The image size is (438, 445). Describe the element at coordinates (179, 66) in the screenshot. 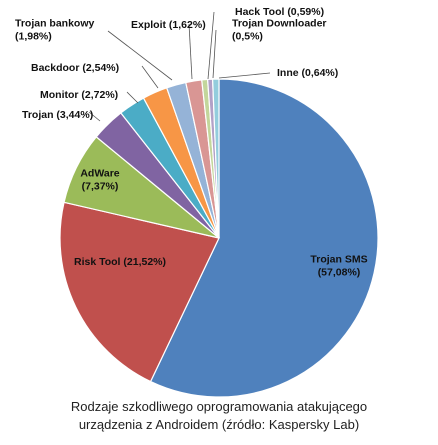

I see `leader-lines` at that location.